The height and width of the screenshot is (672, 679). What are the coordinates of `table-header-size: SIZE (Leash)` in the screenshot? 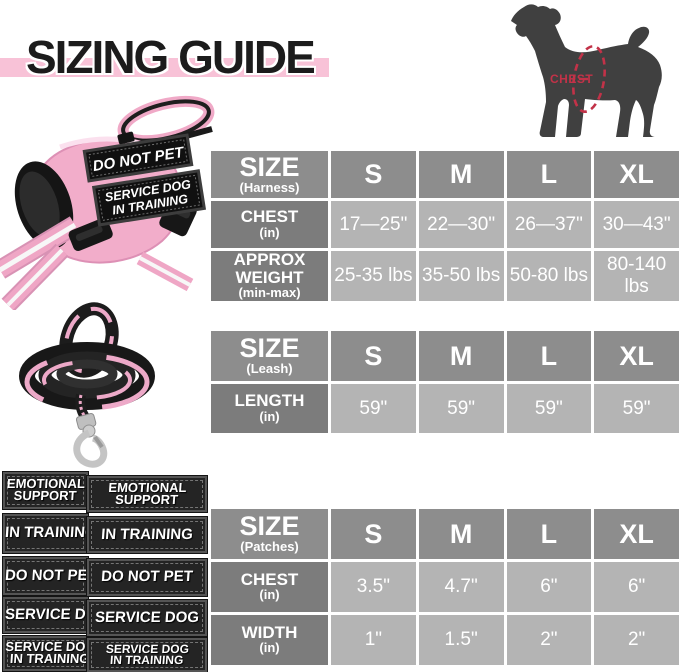 It's located at (269, 356).